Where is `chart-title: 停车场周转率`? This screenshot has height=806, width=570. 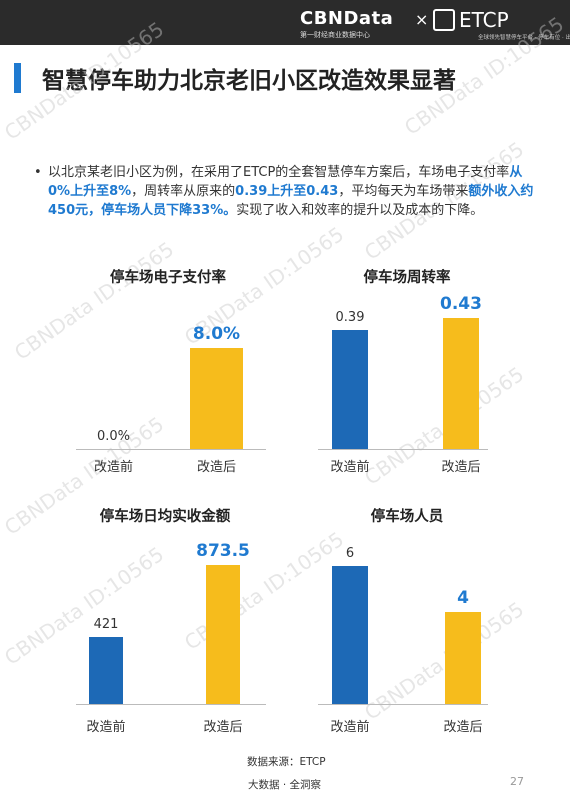 chart-title: 停车场周转率 is located at coordinates (407, 278).